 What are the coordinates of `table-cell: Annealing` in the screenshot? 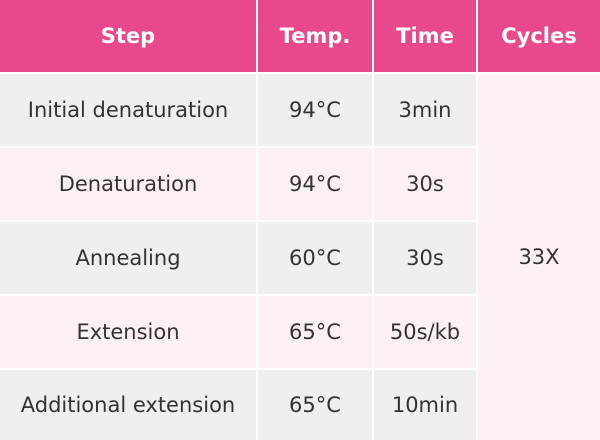 It's located at (128, 258).